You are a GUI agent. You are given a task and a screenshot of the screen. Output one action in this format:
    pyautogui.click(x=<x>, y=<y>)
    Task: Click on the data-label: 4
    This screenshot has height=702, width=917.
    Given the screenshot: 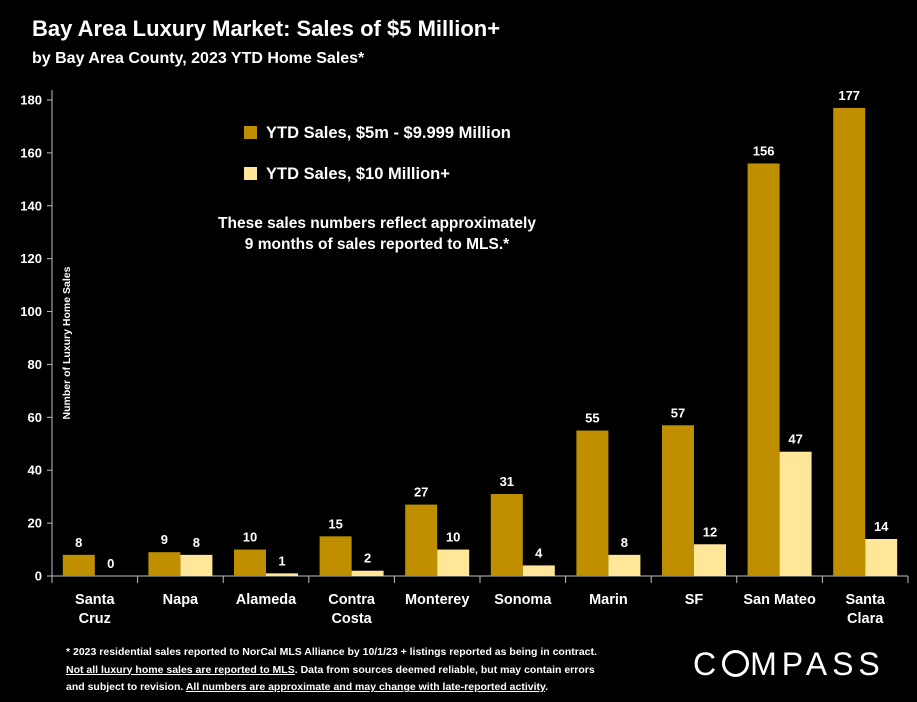 What is the action you would take?
    pyautogui.click(x=539, y=552)
    